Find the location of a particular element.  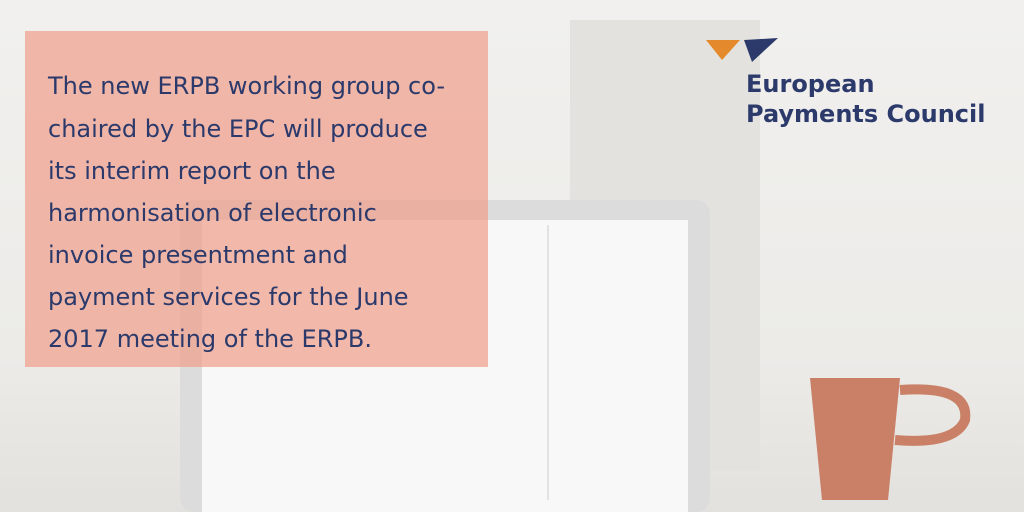

message-line: The new ERPB working group co- is located at coordinates (247, 86).